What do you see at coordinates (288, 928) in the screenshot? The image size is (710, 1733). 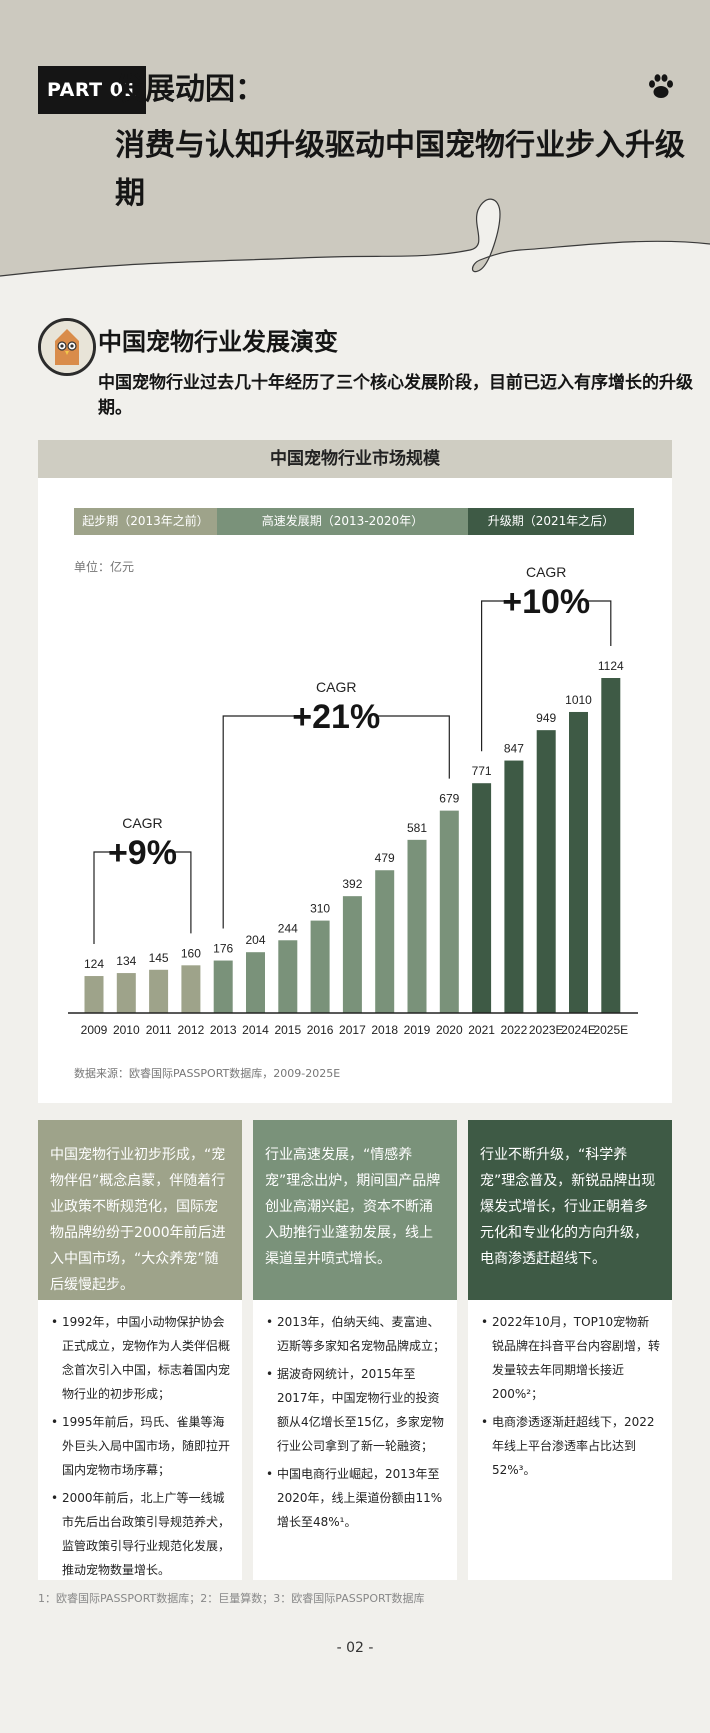 I see `bar-value-label: 244` at bounding box center [288, 928].